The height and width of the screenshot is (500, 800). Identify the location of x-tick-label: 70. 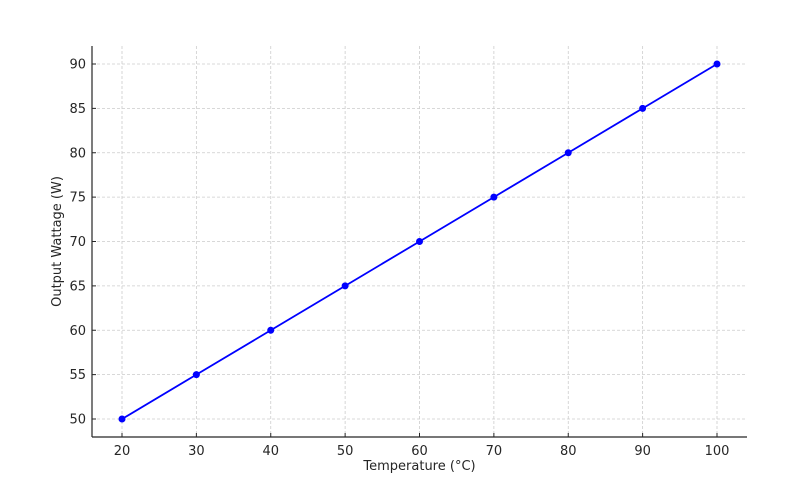
(494, 451).